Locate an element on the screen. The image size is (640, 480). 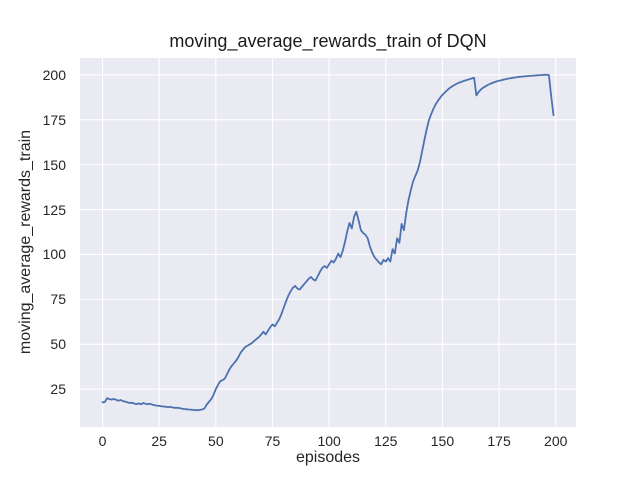
x-tick-label: 0 is located at coordinates (102, 441).